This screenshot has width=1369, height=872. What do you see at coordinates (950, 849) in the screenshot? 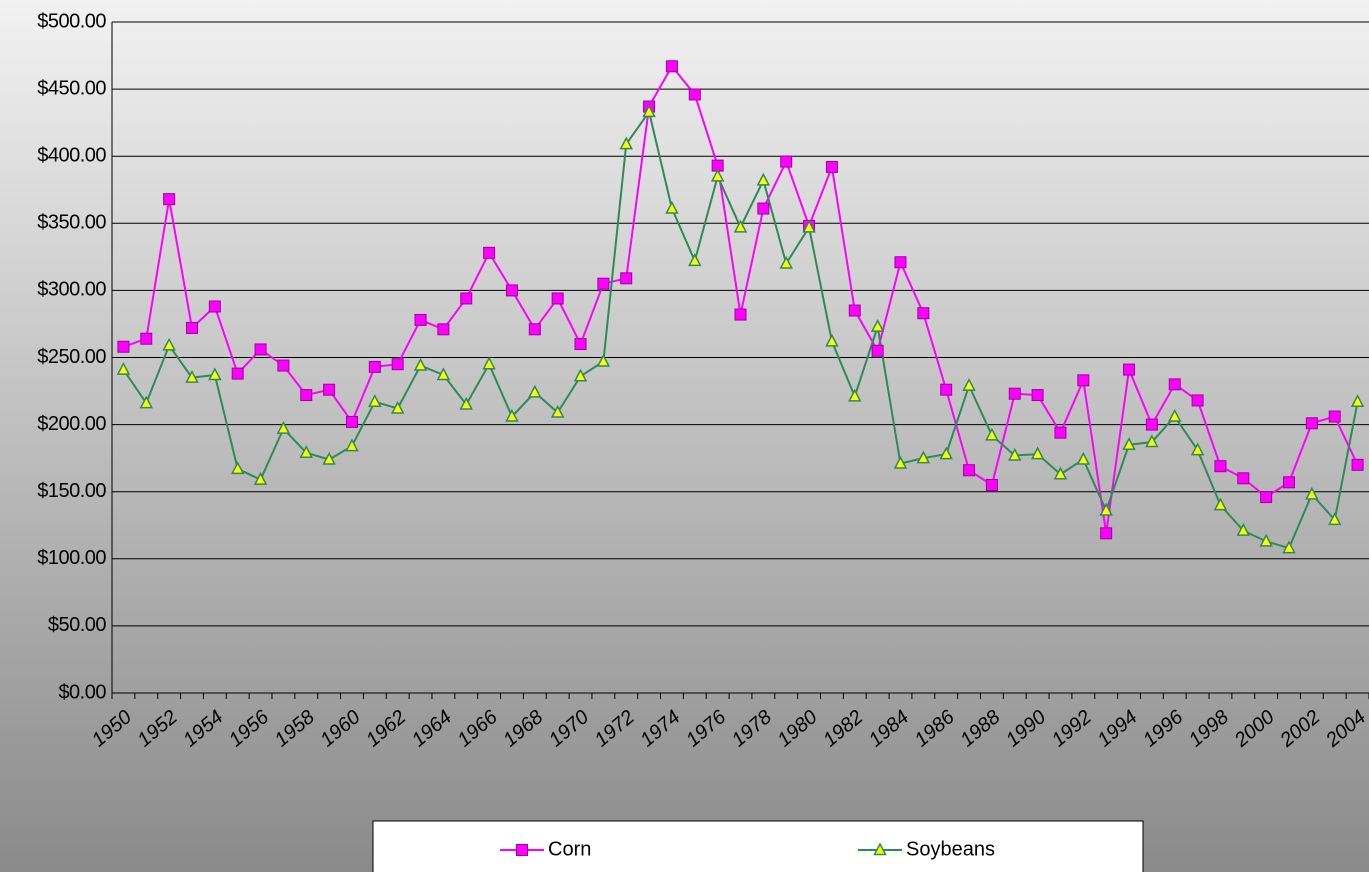
I see `legend-label: Soybeans` at bounding box center [950, 849].